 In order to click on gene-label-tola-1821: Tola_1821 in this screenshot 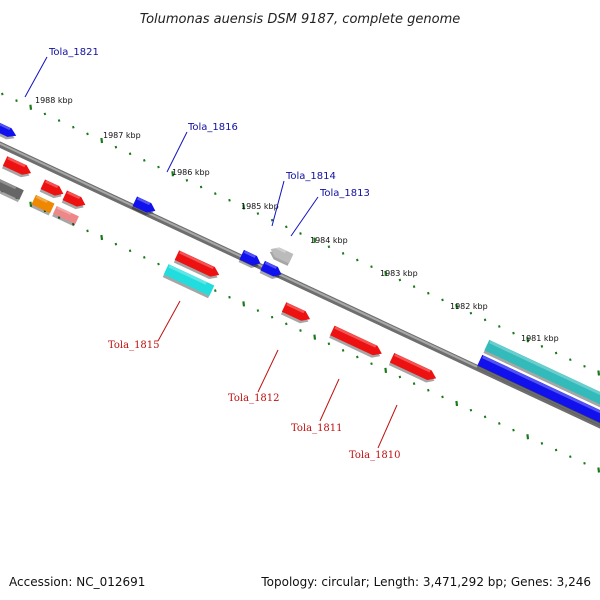, I will do `click(73, 52)`.